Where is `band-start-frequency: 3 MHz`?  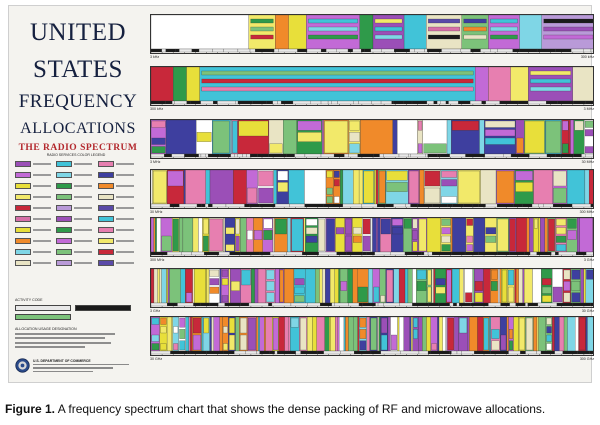
band-start-frequency: 3 MHz is located at coordinates (155, 162).